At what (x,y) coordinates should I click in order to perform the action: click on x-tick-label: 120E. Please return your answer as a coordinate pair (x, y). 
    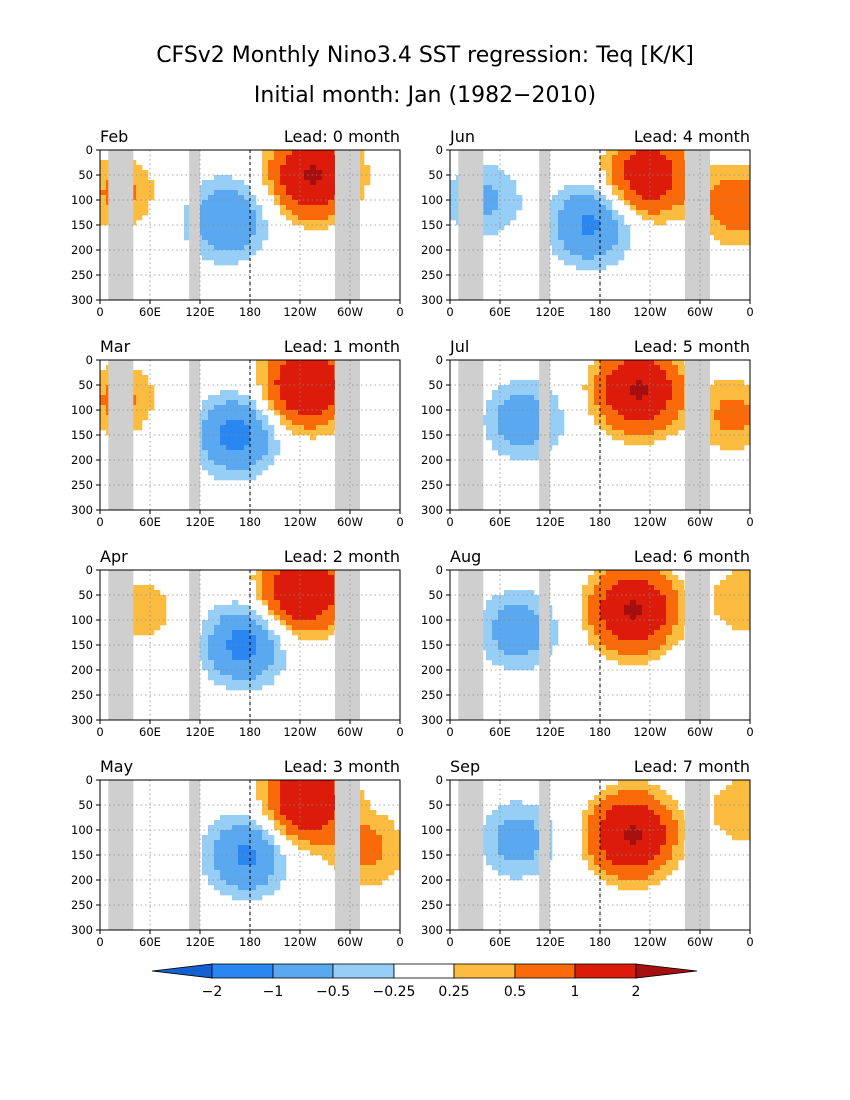
    Looking at the image, I should click on (549, 942).